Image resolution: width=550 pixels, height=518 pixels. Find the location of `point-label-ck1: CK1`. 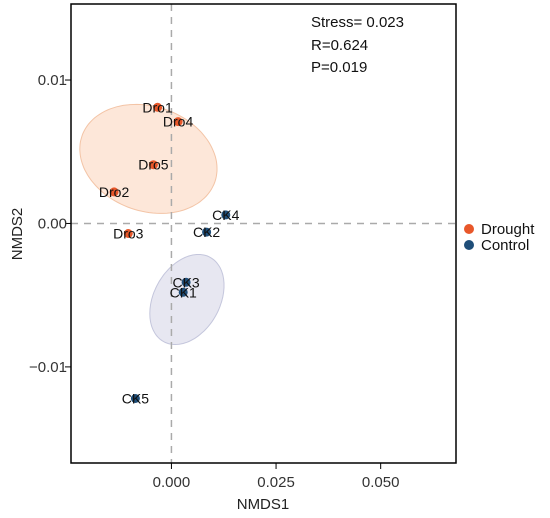

point-label-ck1: CK1 is located at coordinates (183, 292).